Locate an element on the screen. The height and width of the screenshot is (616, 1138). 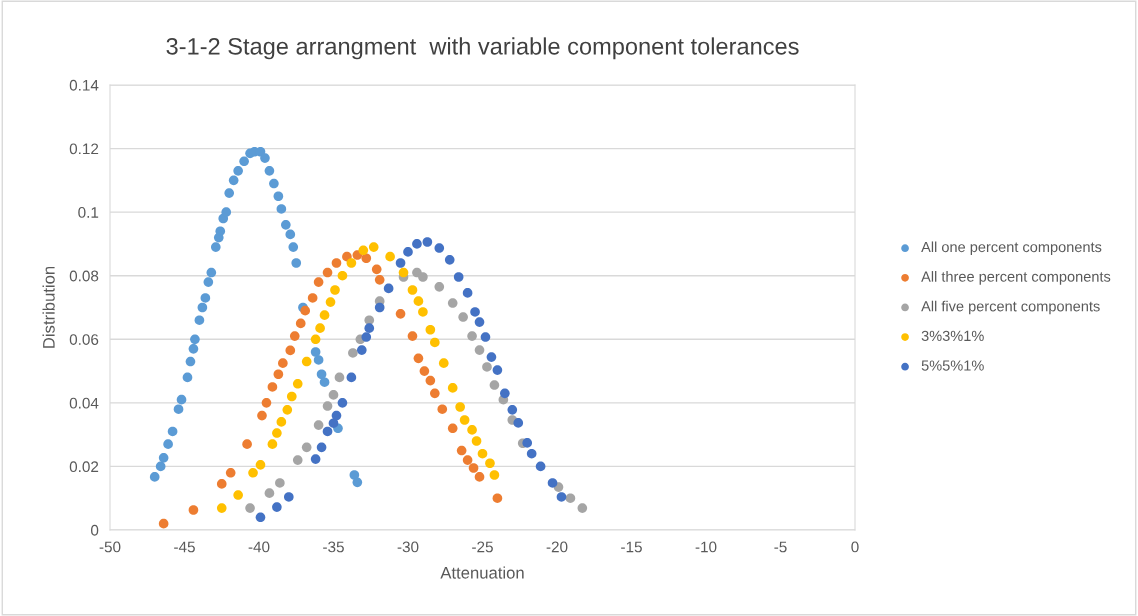
x-tick-label: 0 is located at coordinates (855, 547).